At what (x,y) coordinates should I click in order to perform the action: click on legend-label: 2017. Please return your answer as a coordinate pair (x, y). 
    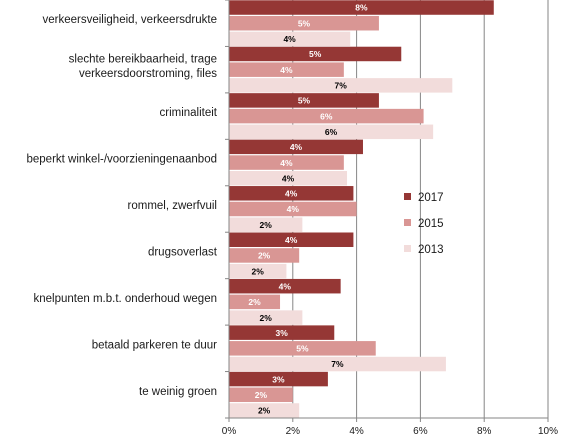
    Looking at the image, I should click on (431, 198).